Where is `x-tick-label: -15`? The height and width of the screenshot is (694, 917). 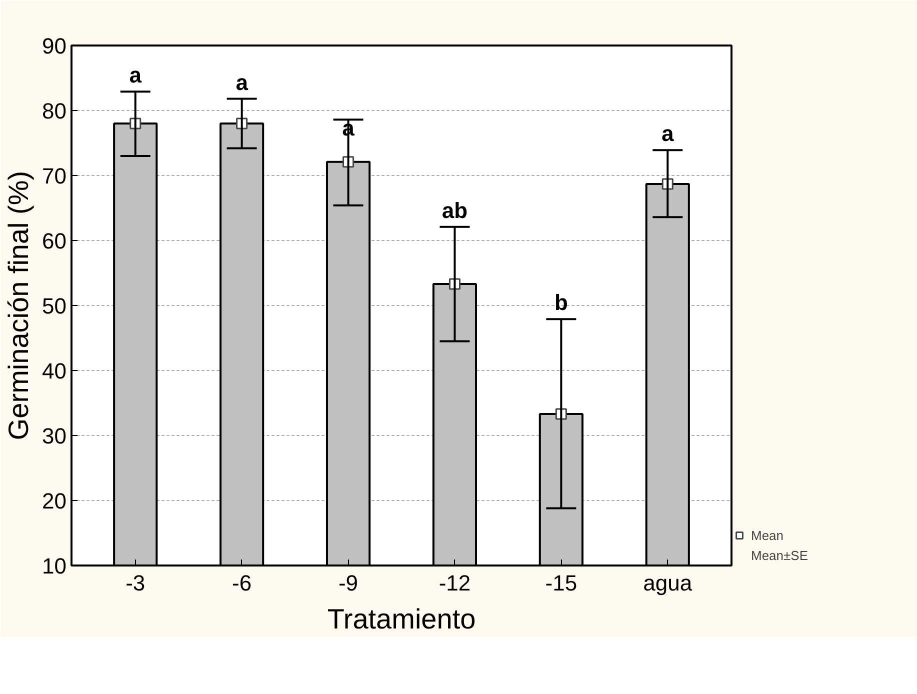 x-tick-label: -15 is located at coordinates (561, 583).